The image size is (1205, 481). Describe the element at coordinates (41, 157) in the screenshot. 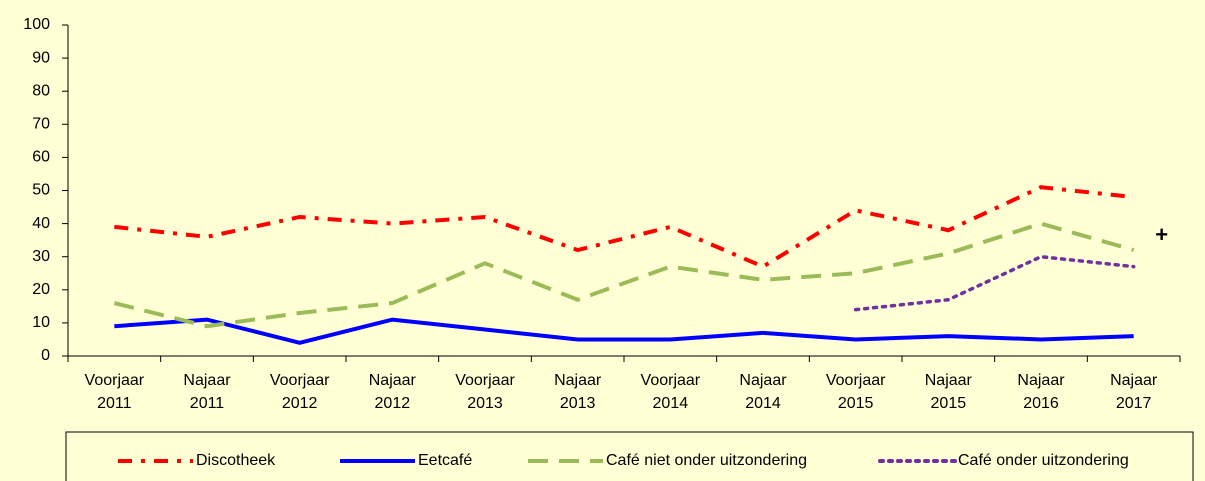

I see `y-tick-label: 60` at that location.